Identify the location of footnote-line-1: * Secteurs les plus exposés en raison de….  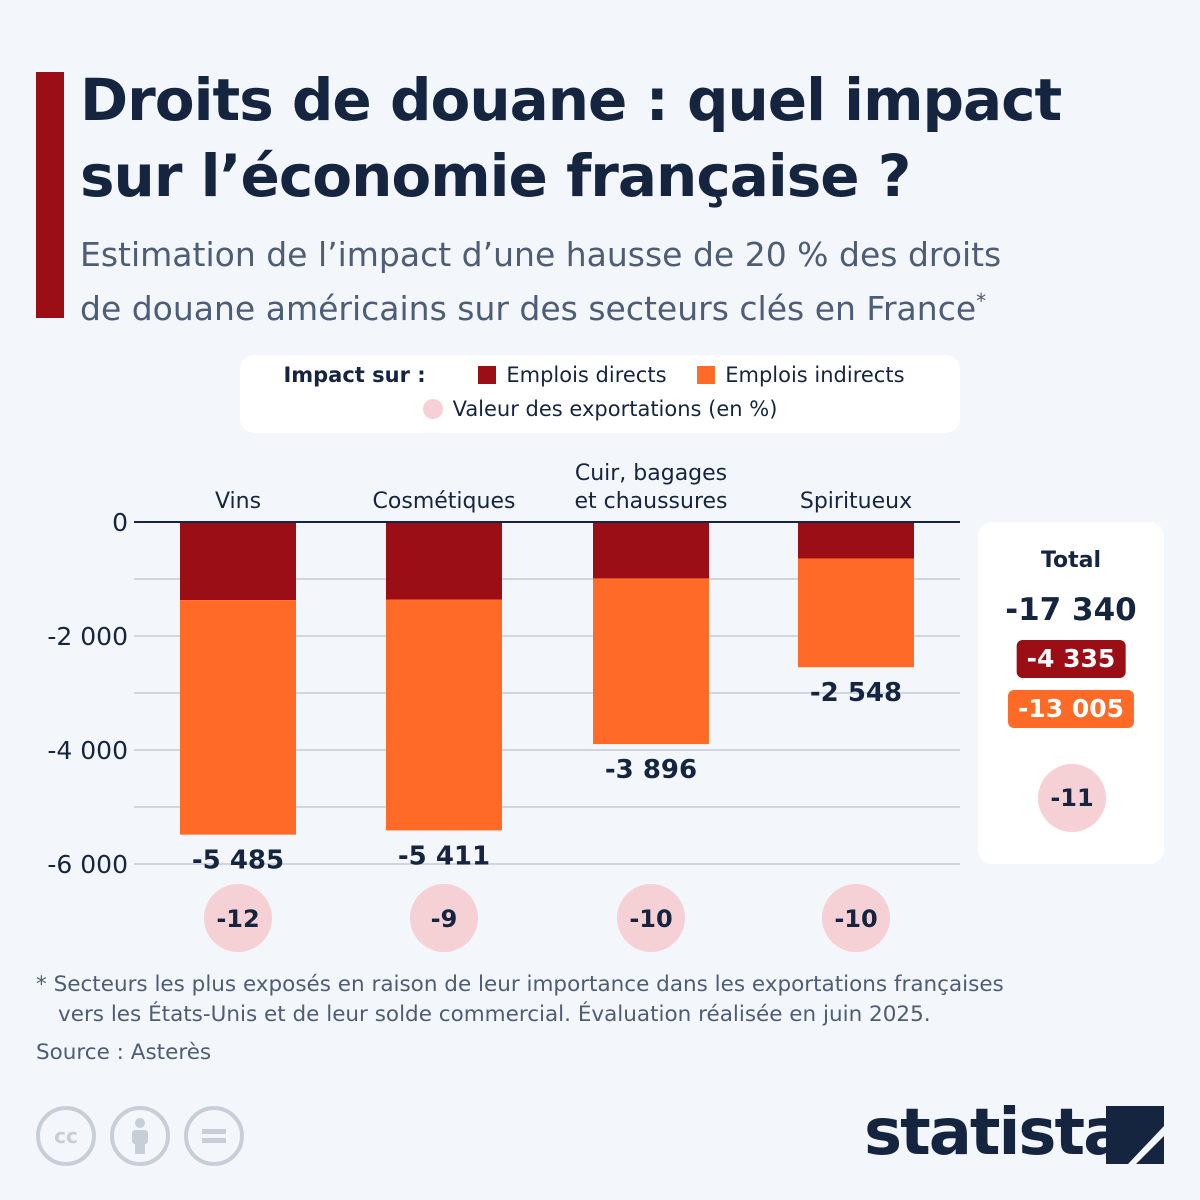
(520, 984).